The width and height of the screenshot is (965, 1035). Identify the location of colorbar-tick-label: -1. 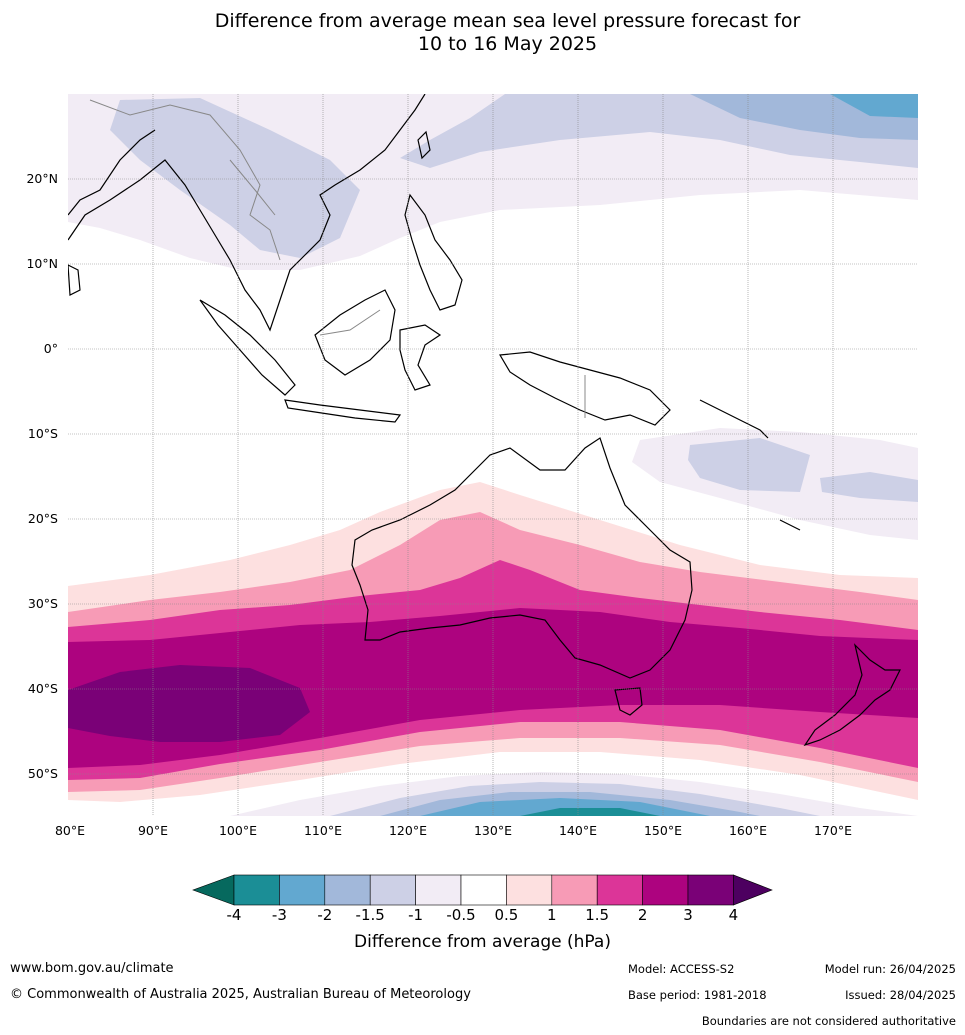
(416, 915).